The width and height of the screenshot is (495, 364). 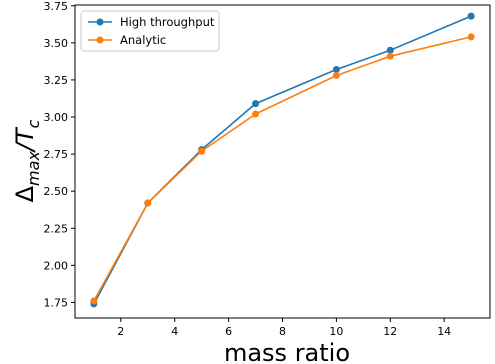 I want to click on y-axis-ticks: 1.75 2.00 2.25 2.50 2.75 3.00 3.25 3.50 3.75, so click(x=59, y=154).